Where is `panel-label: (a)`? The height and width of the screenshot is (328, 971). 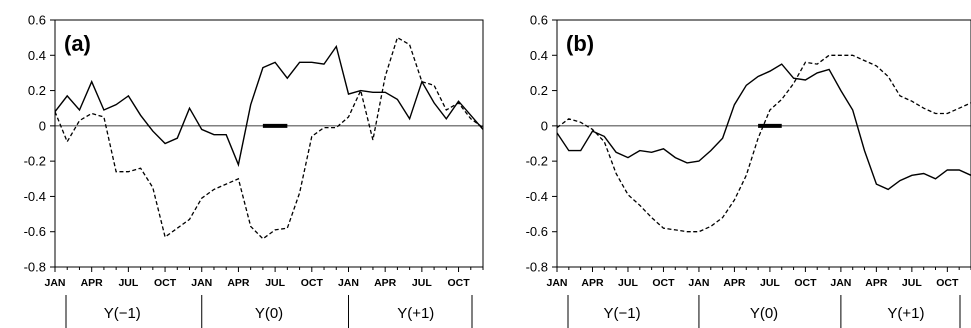
panel-label: (a) is located at coordinates (77, 43).